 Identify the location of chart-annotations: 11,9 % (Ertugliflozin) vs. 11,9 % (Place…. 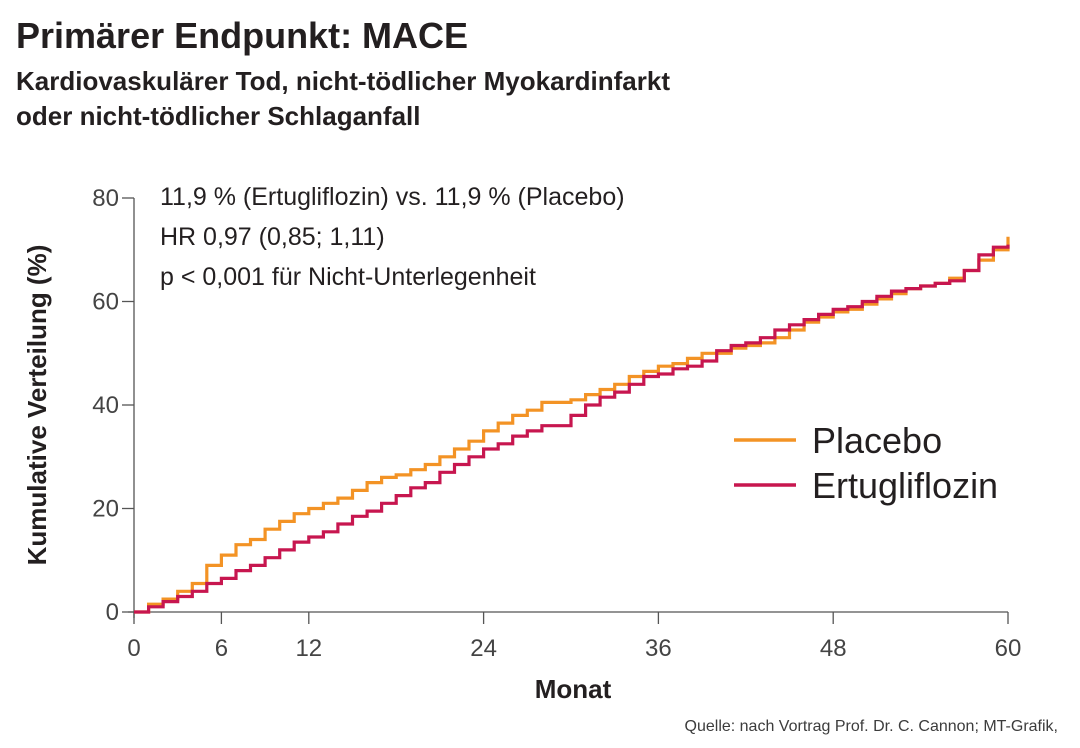
(392, 237).